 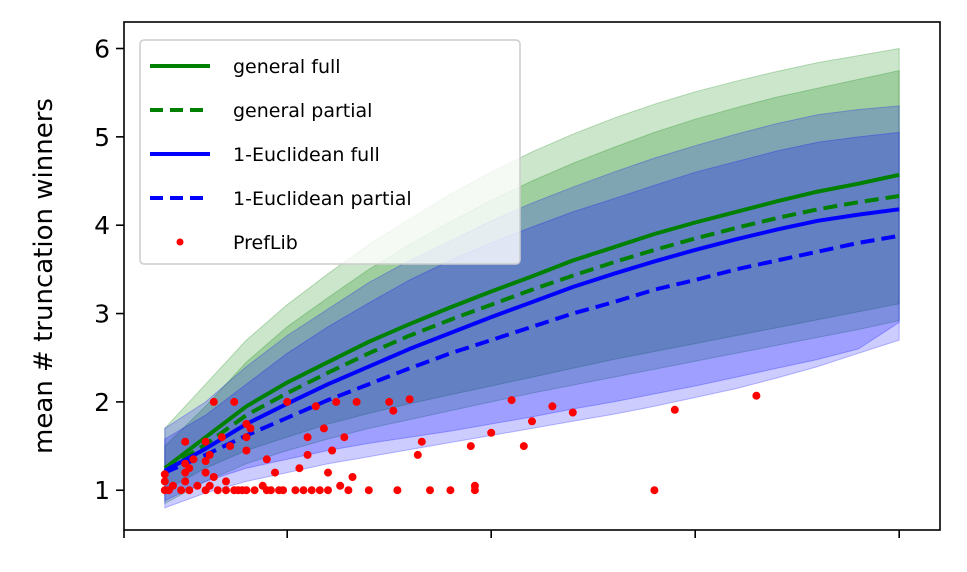 What do you see at coordinates (512, 534) in the screenshot?
I see `x-axis-ticks` at bounding box center [512, 534].